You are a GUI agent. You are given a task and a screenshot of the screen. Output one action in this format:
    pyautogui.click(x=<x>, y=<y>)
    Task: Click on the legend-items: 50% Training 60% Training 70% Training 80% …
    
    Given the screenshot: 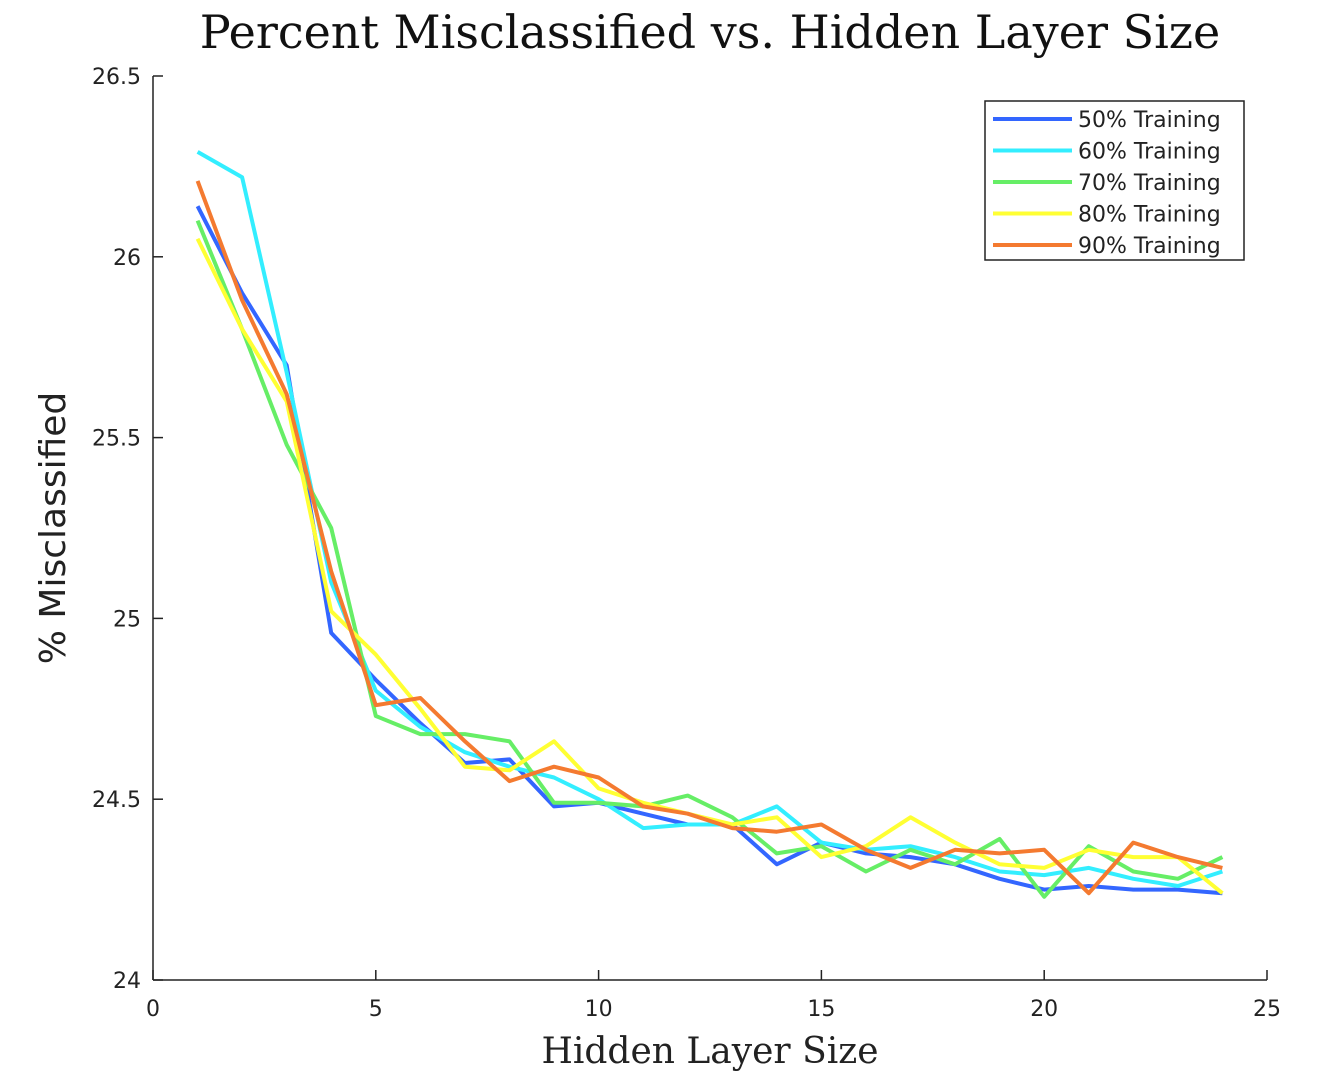 What is the action you would take?
    pyautogui.click(x=1107, y=183)
    